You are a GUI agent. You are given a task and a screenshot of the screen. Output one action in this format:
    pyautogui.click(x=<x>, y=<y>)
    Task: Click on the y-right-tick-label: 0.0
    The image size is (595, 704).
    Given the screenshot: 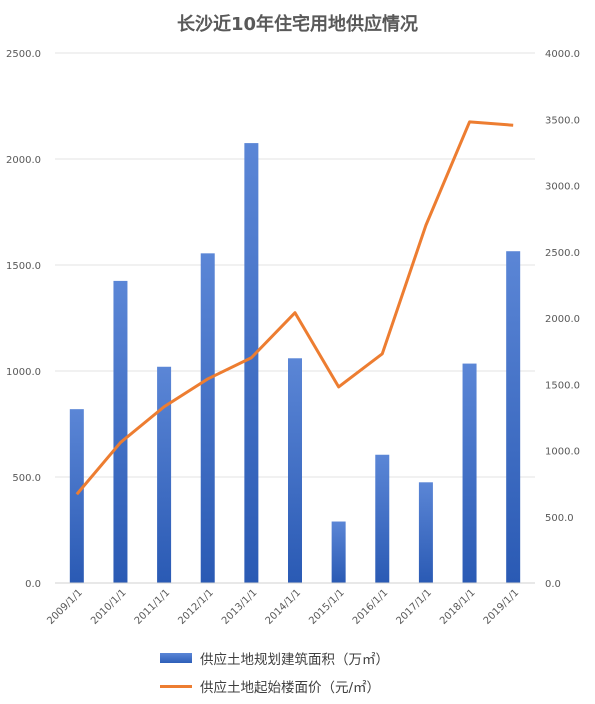 What is the action you would take?
    pyautogui.click(x=553, y=584)
    